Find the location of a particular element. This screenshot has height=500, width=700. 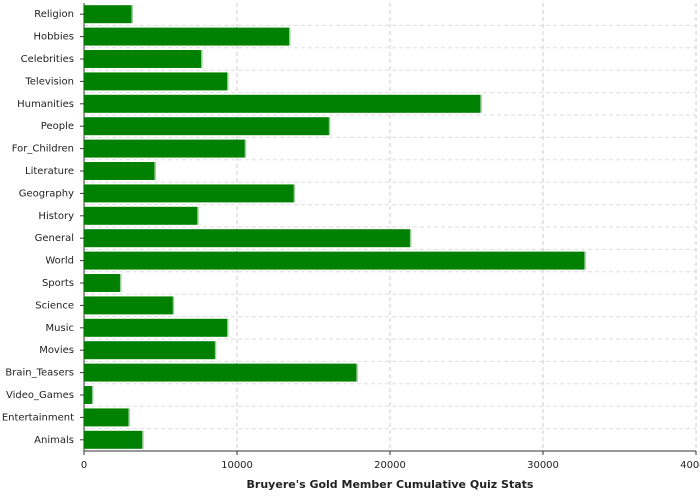

y-tick-label: Science is located at coordinates (54, 305).